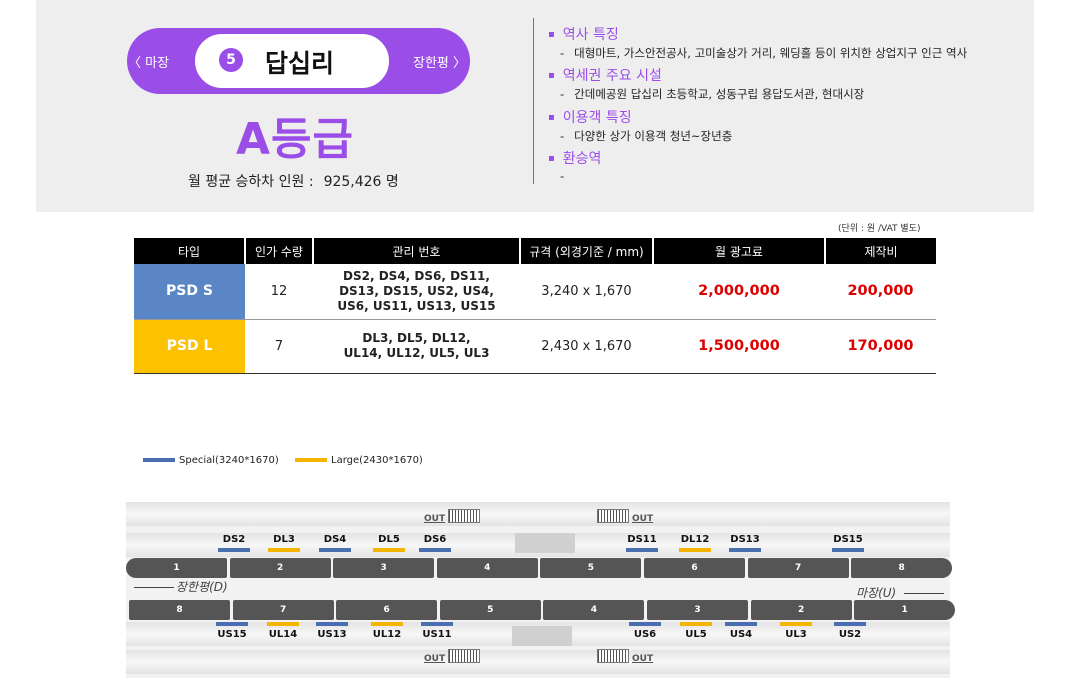 The height and width of the screenshot is (694, 1071). Describe the element at coordinates (580, 176) in the screenshot. I see `feature-desc` at that location.